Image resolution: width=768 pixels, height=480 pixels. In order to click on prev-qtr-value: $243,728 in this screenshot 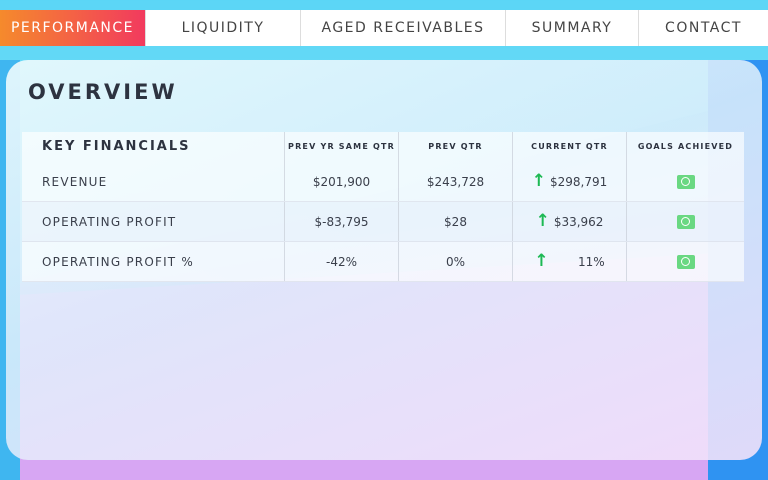, I will do `click(456, 181)`.